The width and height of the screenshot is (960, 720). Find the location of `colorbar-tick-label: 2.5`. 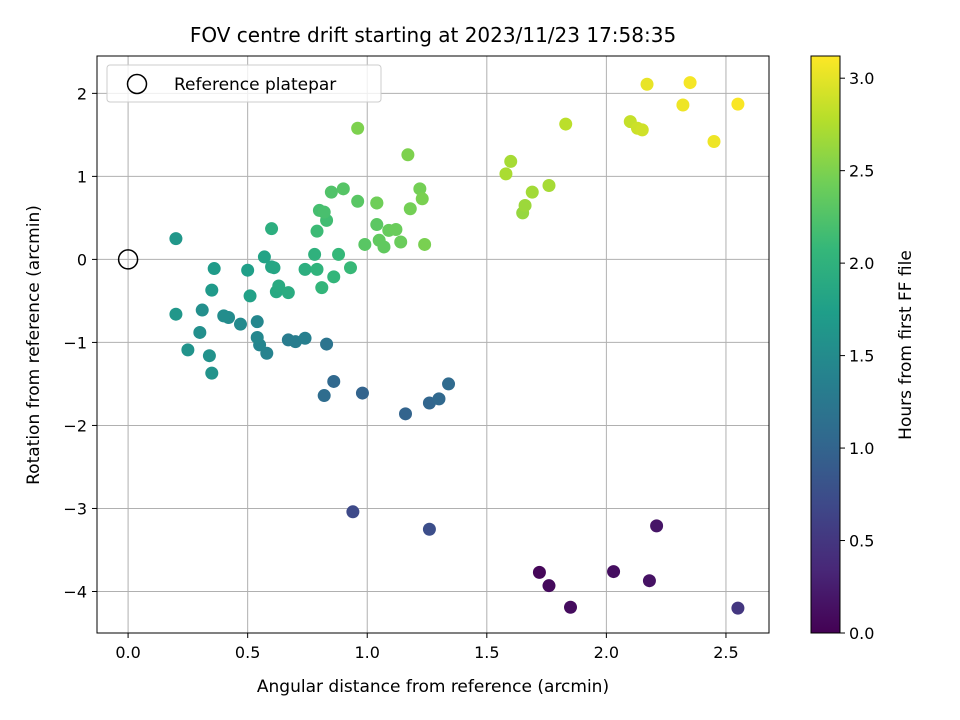

colorbar-tick-label: 2.5 is located at coordinates (861, 171).